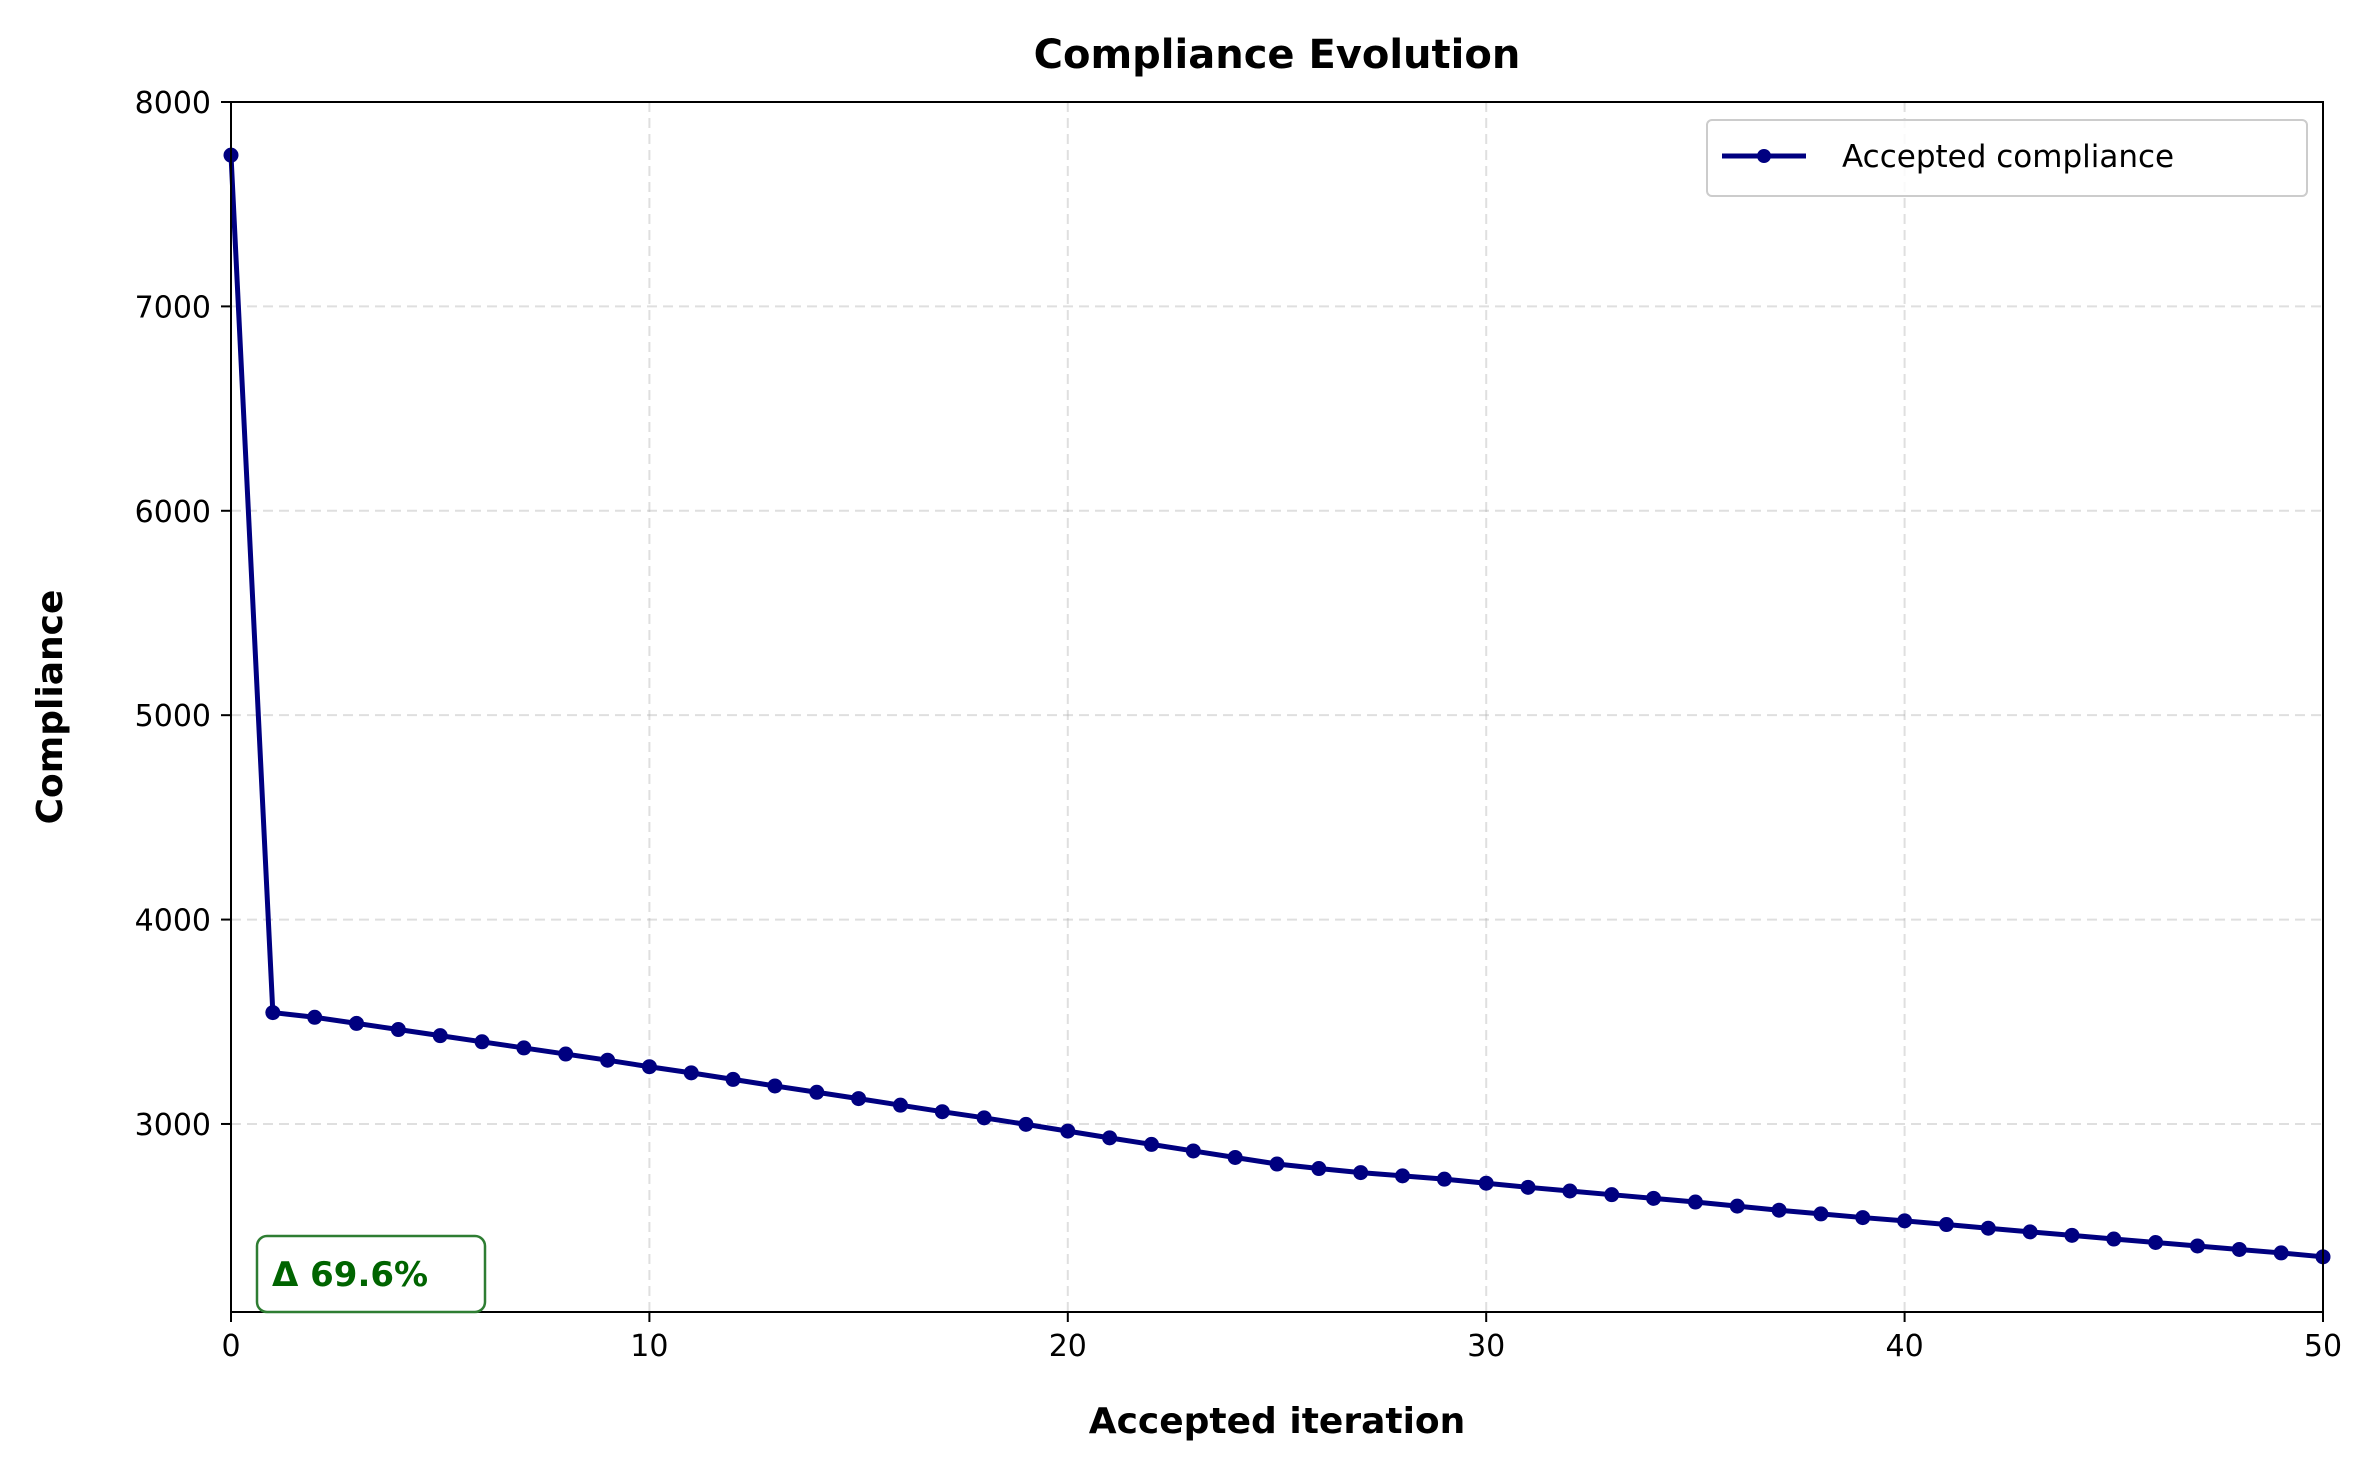 Image resolution: width=2372 pixels, height=1471 pixels. What do you see at coordinates (173, 512) in the screenshot?
I see `y-tick-label: 6000` at bounding box center [173, 512].